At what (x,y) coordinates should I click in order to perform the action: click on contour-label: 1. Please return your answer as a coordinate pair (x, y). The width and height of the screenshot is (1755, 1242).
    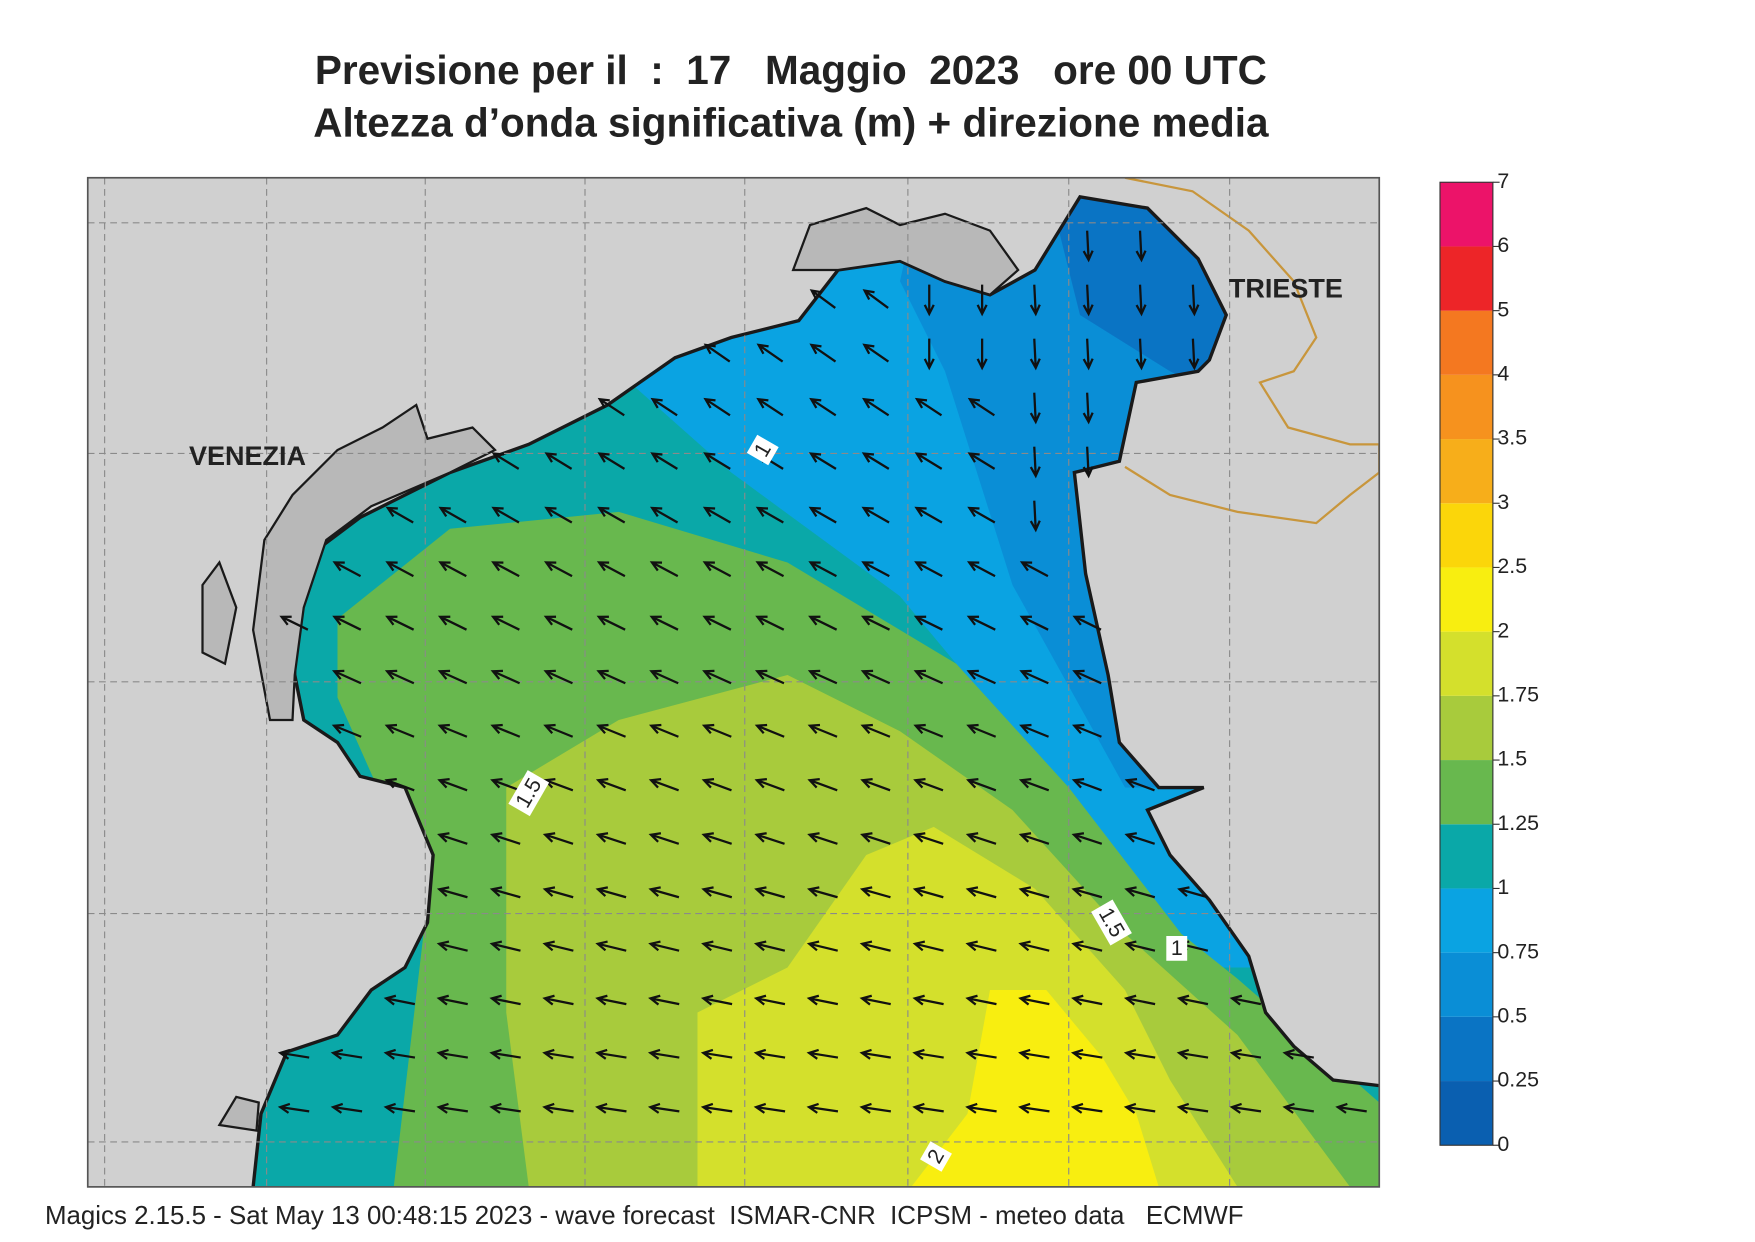
    Looking at the image, I should click on (762, 450).